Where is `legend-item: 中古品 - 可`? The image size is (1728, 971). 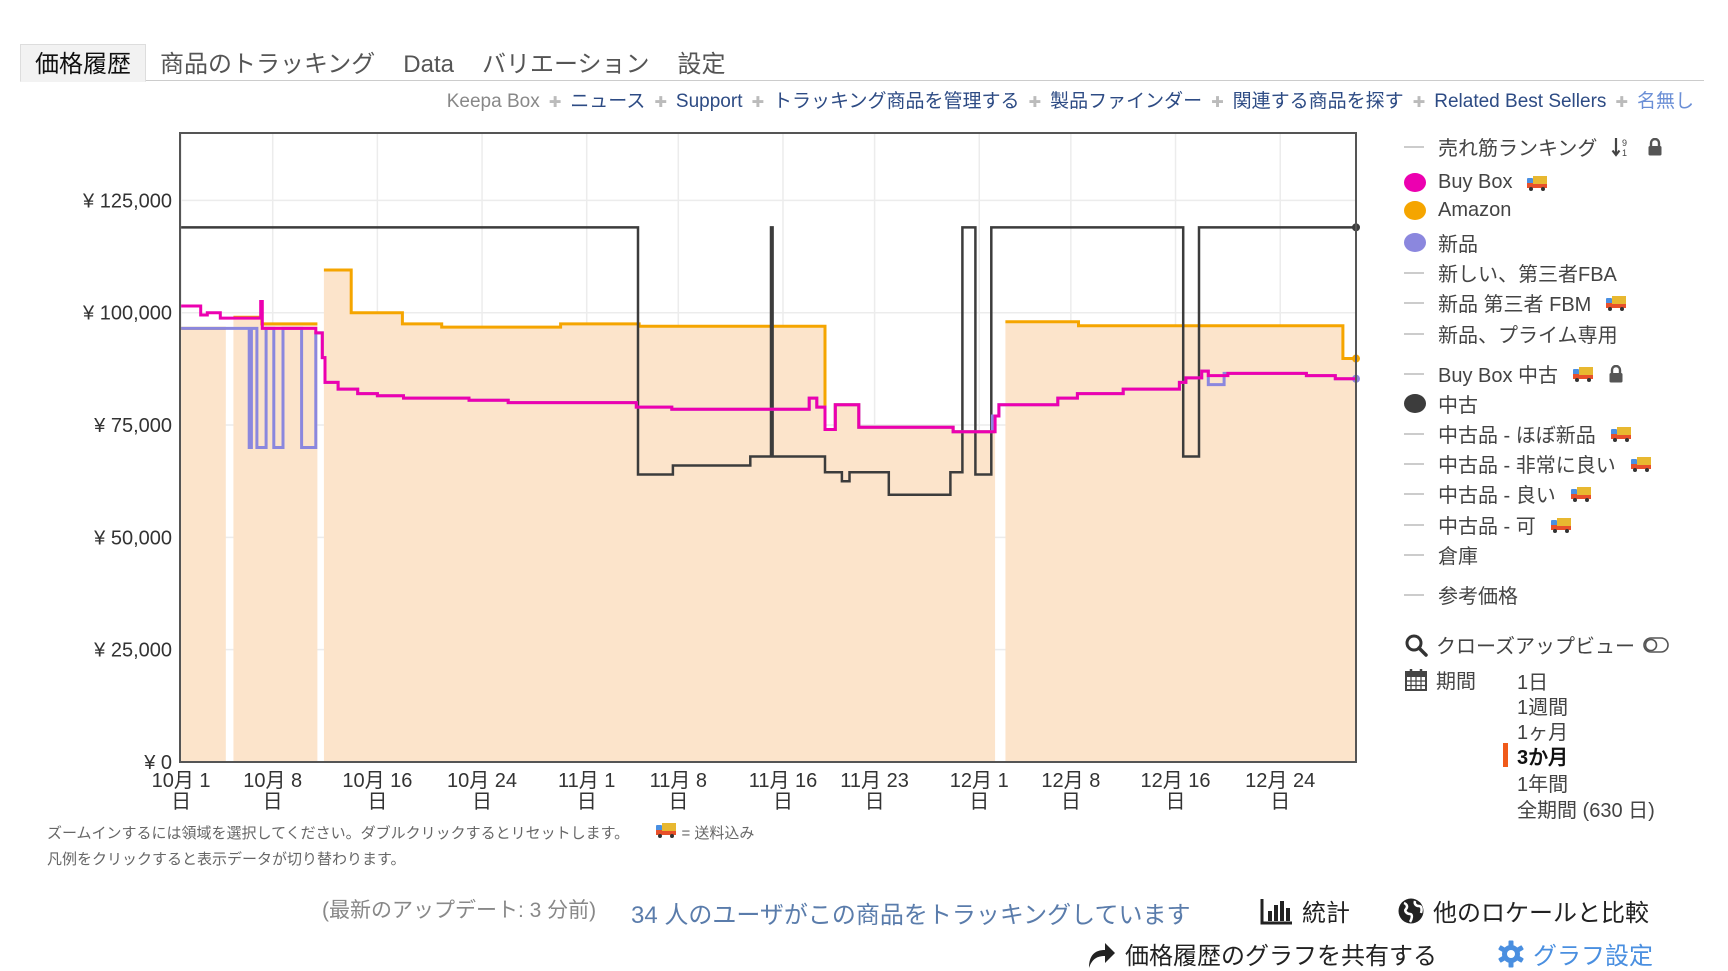
legend-item: 中古品 - 可 is located at coordinates (1488, 524).